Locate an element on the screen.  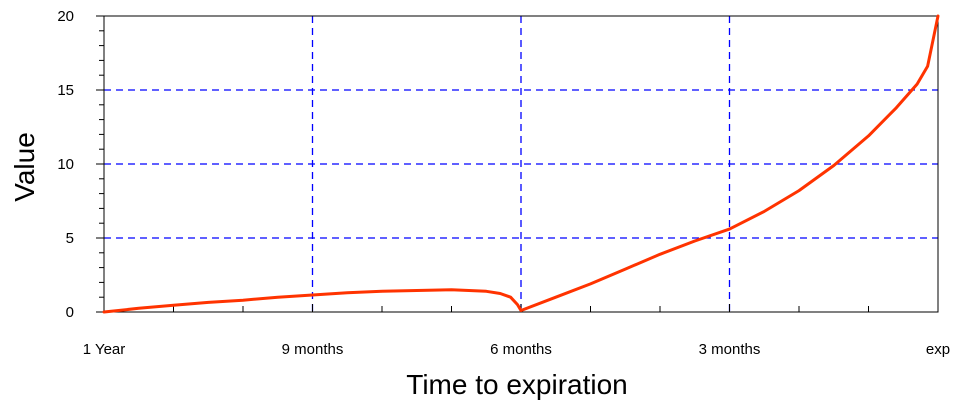
x-tick-label: 3 months is located at coordinates (730, 349).